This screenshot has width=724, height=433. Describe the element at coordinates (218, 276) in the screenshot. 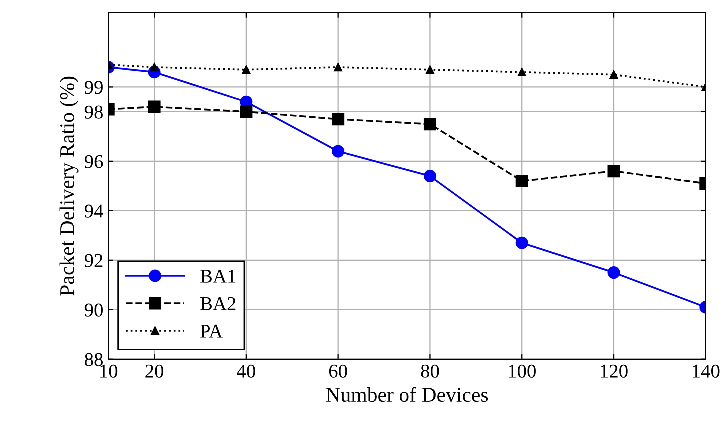

I see `legend-label: BA1` at that location.